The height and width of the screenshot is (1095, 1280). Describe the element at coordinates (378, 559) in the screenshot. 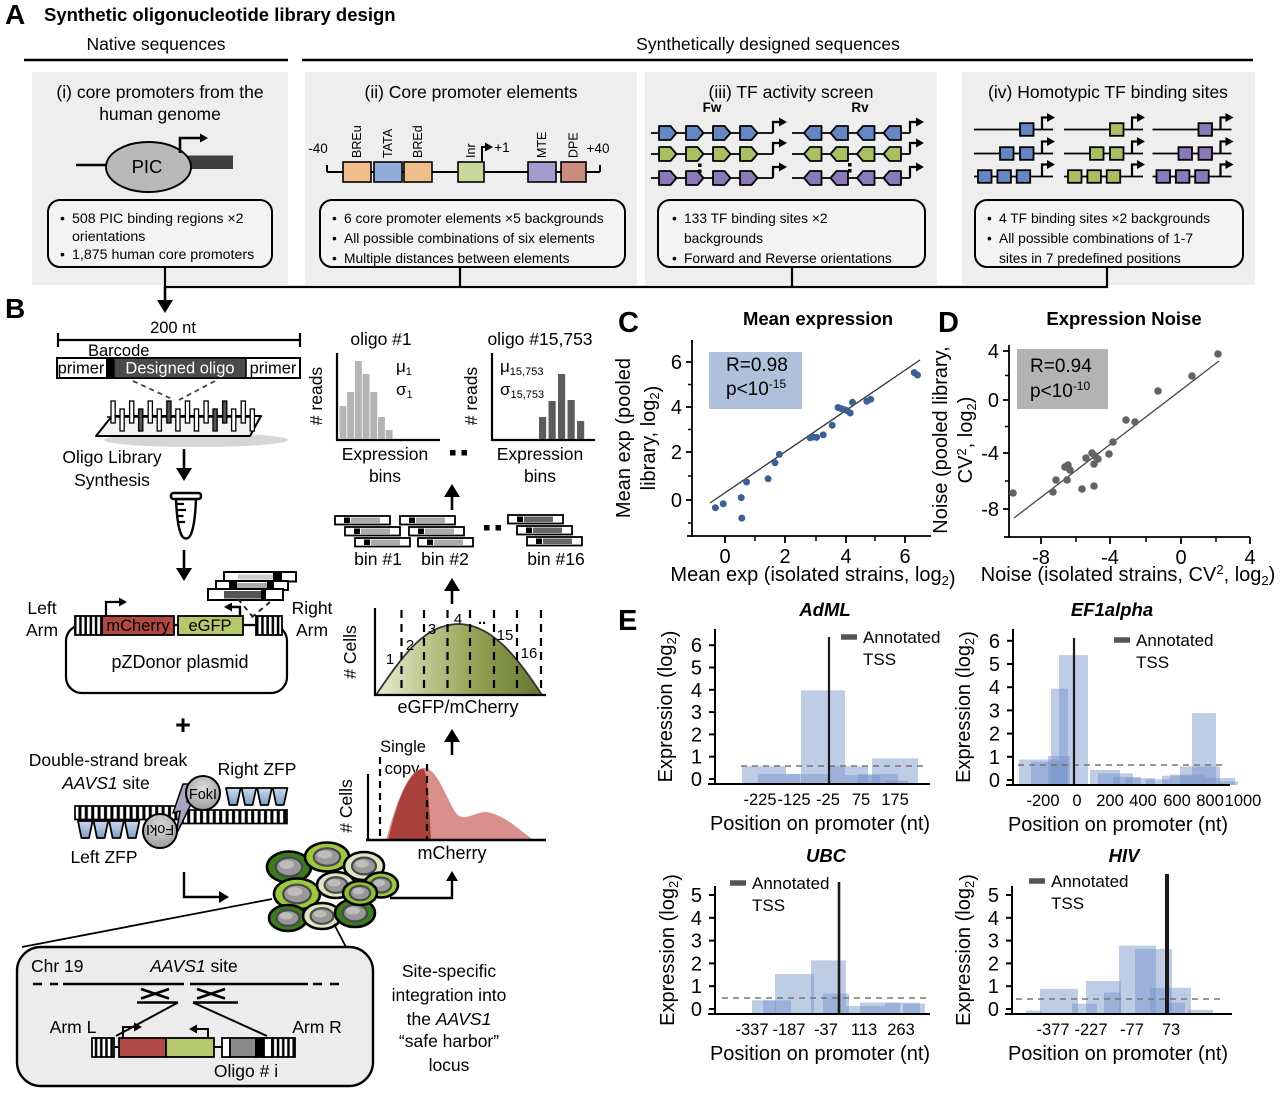

I see `svg-text: bin #1` at that location.